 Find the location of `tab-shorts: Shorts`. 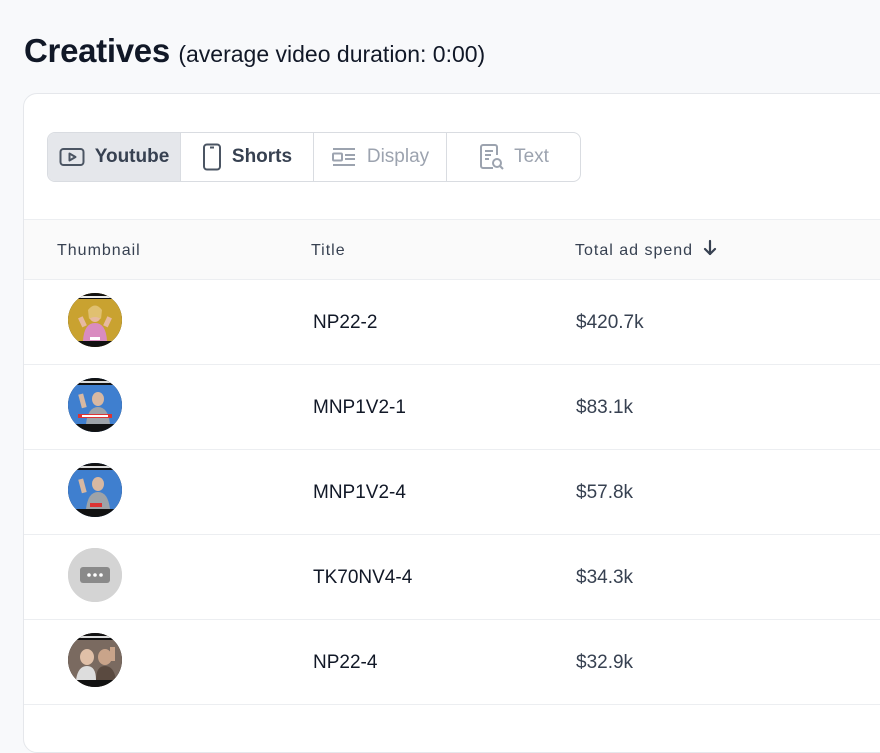

tab-shorts: Shorts is located at coordinates (247, 157).